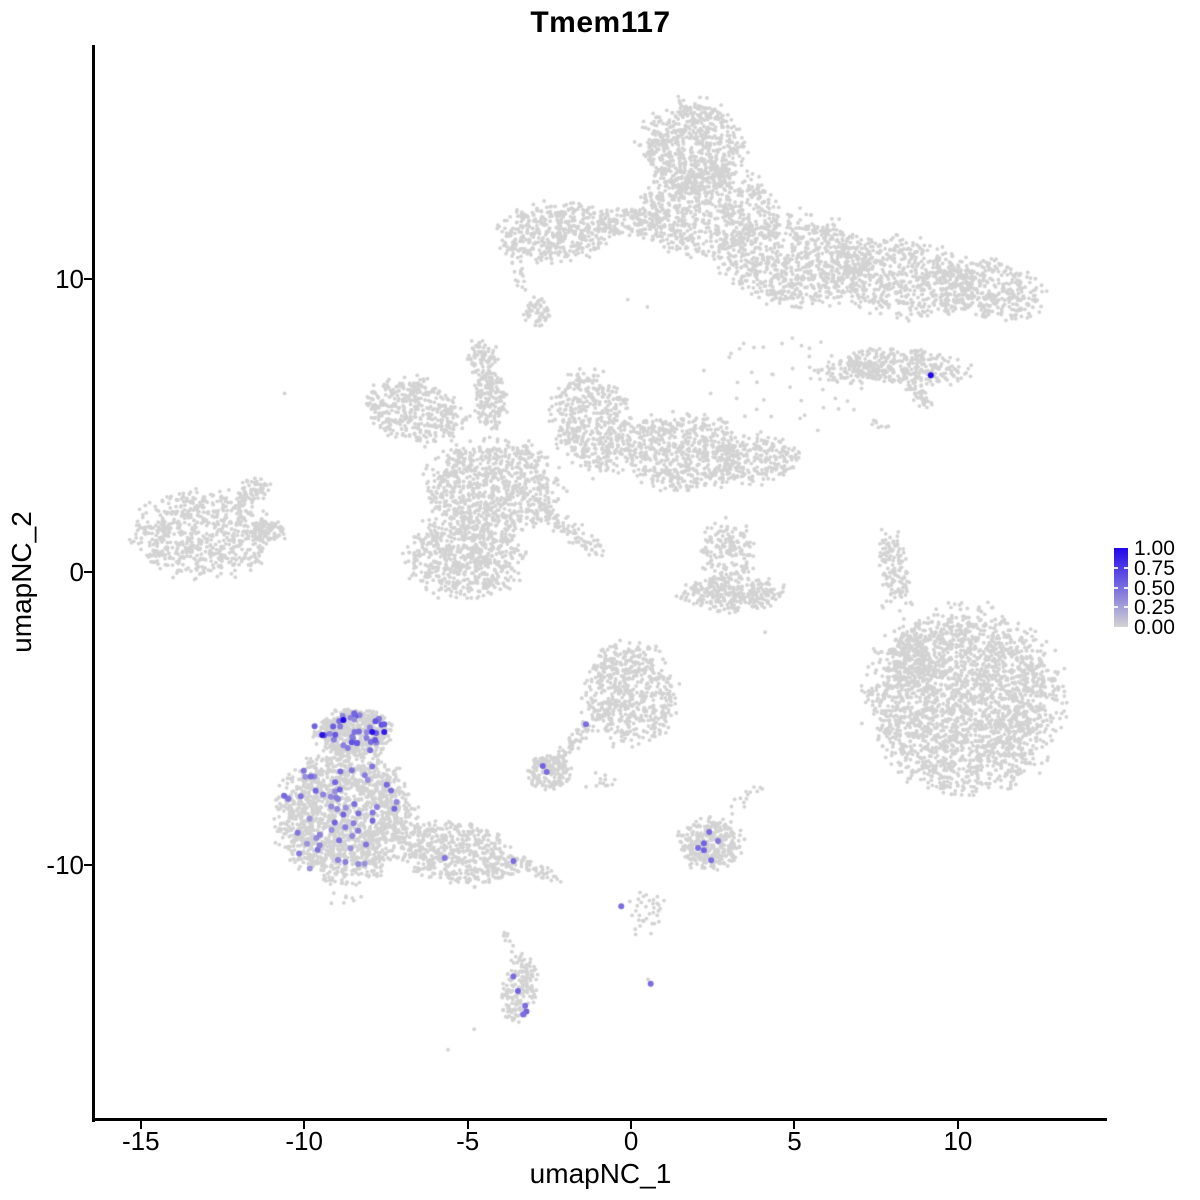  What do you see at coordinates (468, 1141) in the screenshot?
I see `x-tick-label: -5` at bounding box center [468, 1141].